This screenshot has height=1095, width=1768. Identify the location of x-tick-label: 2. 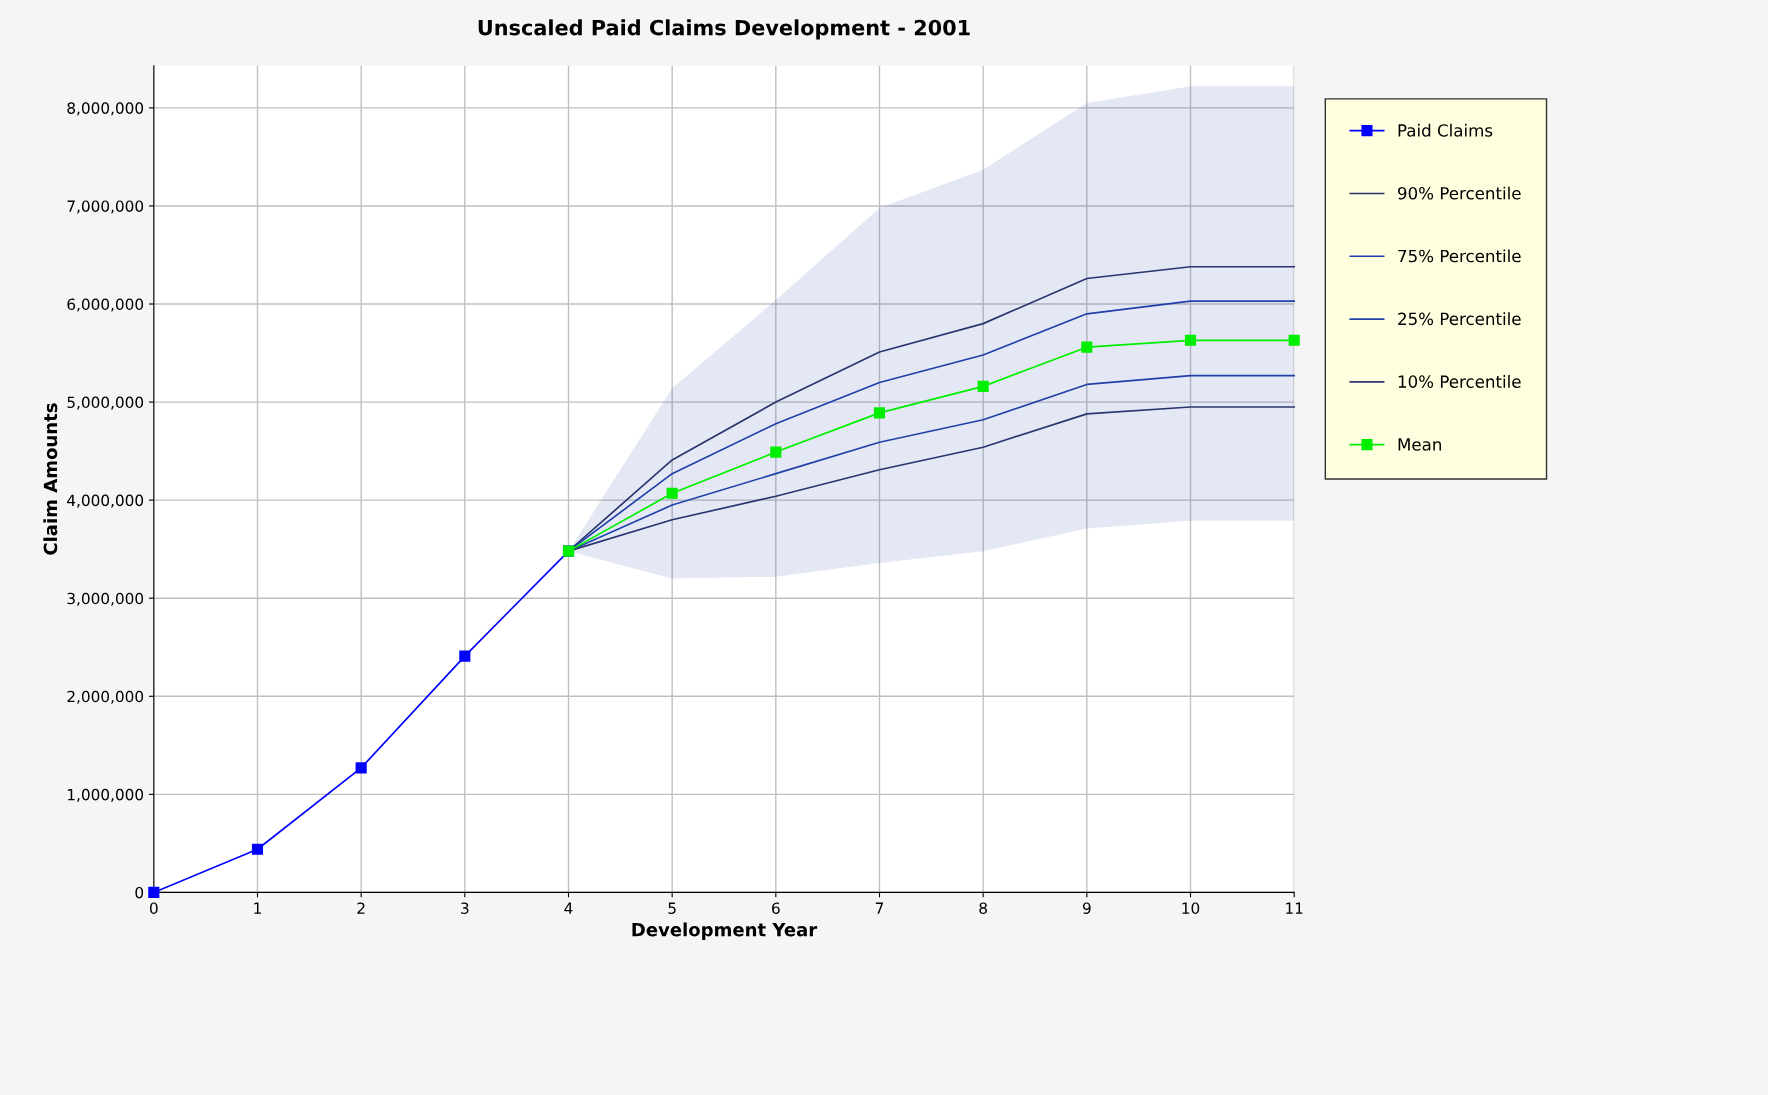
(361, 908).